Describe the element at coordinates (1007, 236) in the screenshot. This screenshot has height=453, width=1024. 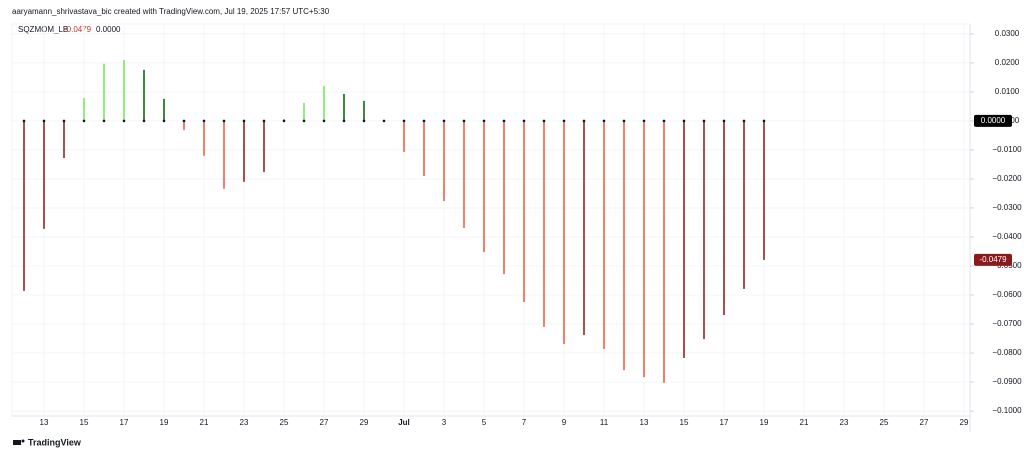
I see `y-tick-label: −0.0400` at that location.